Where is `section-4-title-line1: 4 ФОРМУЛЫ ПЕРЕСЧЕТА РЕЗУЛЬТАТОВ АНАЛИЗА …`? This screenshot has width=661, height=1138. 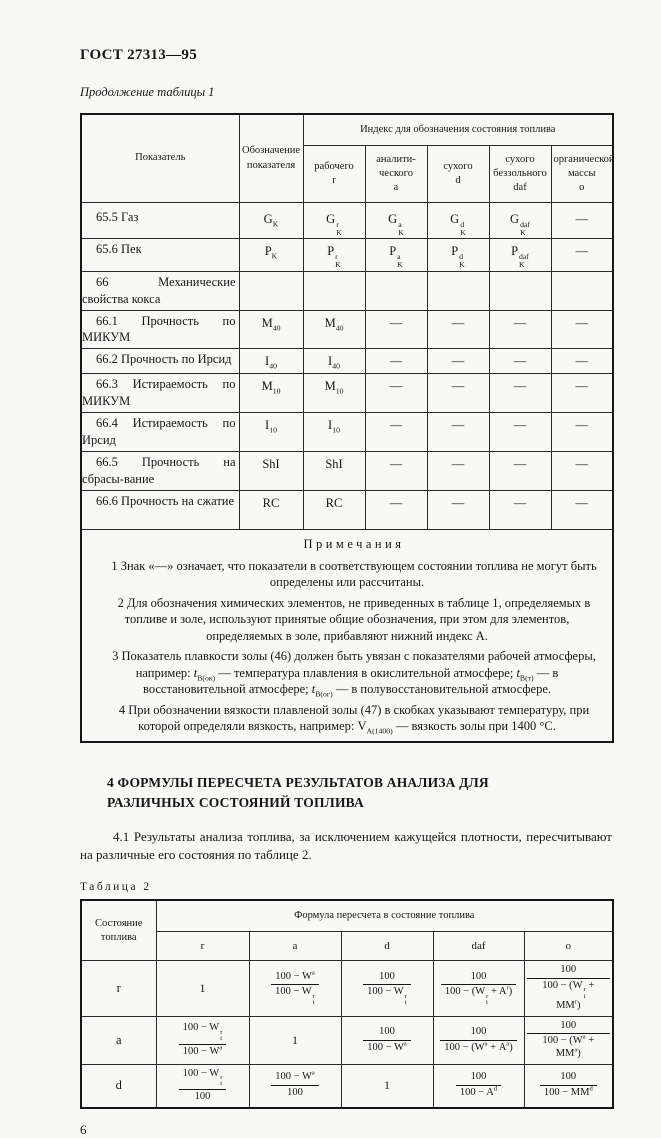
section-4-title-line1: 4 ФОРМУЛЫ ПЕРЕСЧЕТА РЕЗУЛЬТАТОВ АНАЛИЗА … is located at coordinates (298, 782).